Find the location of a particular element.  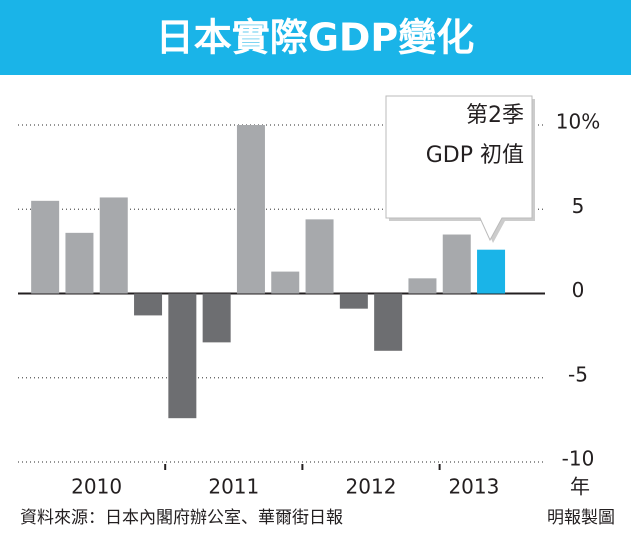

x-unit: 年 is located at coordinates (580, 487).